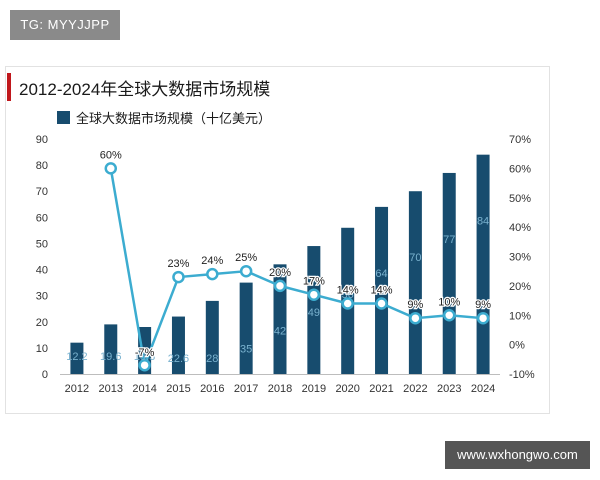 The width and height of the screenshot is (600, 480). What do you see at coordinates (415, 258) in the screenshot?
I see `bar-value-label: 70` at bounding box center [415, 258].